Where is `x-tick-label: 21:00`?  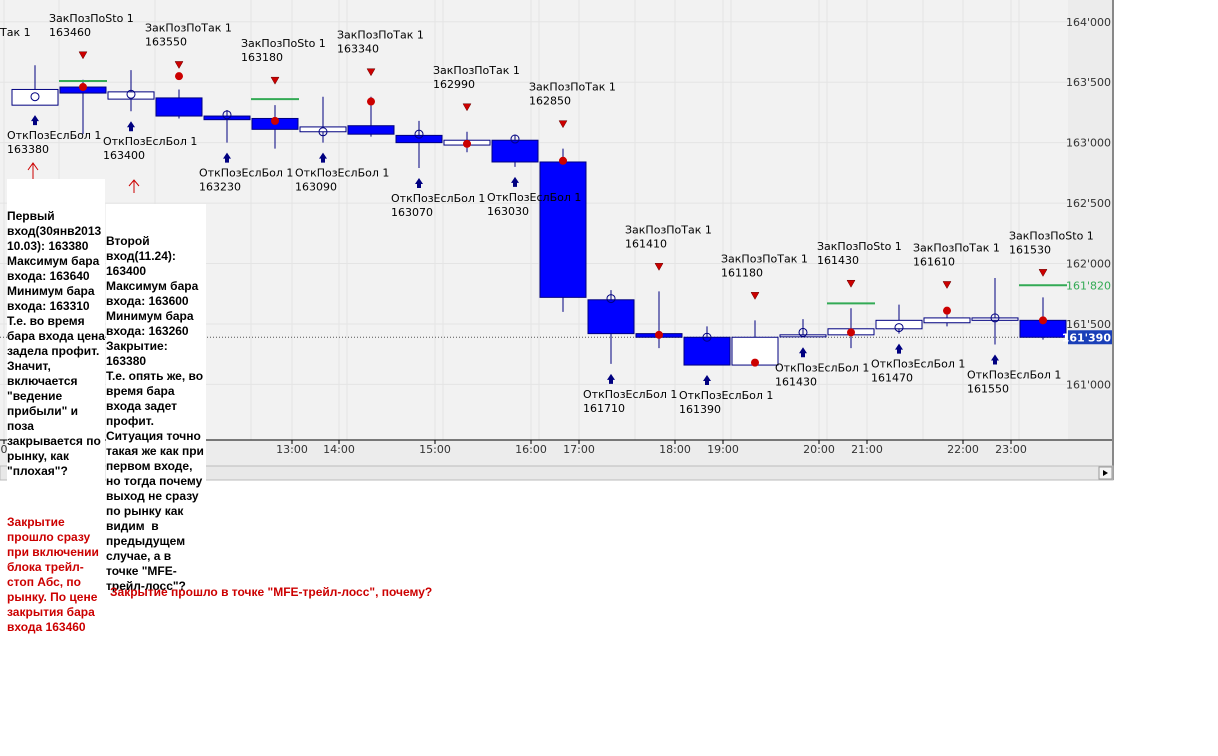 x-tick-label: 21:00 is located at coordinates (867, 449).